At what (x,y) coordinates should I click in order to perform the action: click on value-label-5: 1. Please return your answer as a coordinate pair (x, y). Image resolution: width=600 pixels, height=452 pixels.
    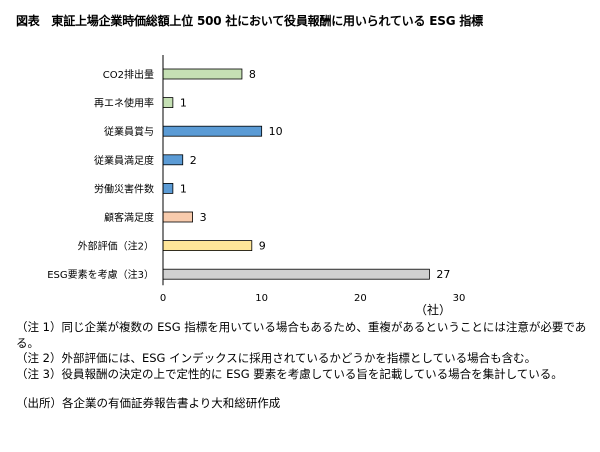
    Looking at the image, I should click on (183, 188).